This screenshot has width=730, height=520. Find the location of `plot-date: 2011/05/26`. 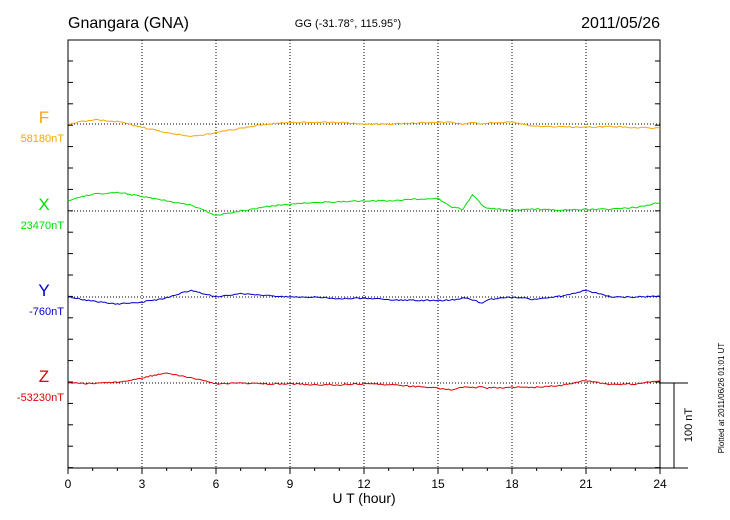

plot-date: 2011/05/26 is located at coordinates (620, 23).